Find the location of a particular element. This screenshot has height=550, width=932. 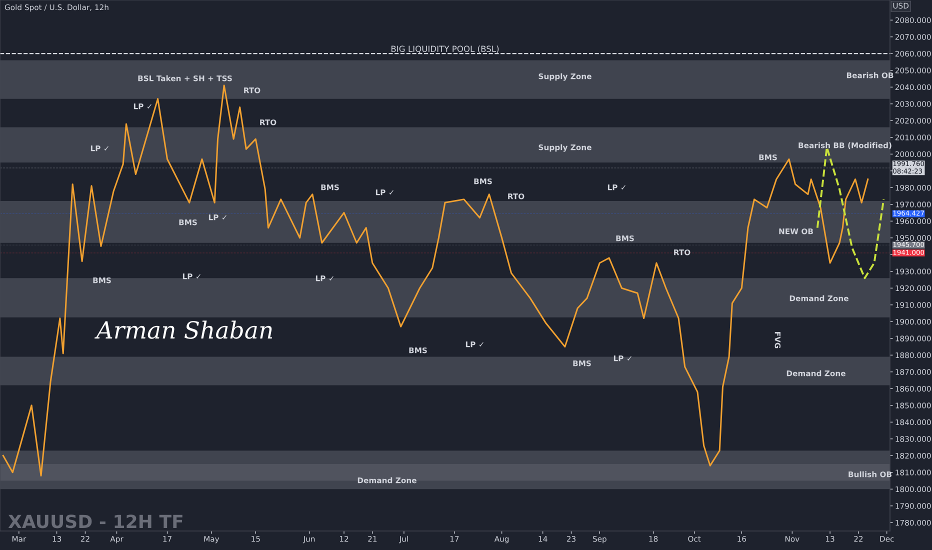

ref-line-label: BIG LIQUIDITY POOL (BSL) is located at coordinates (445, 49).